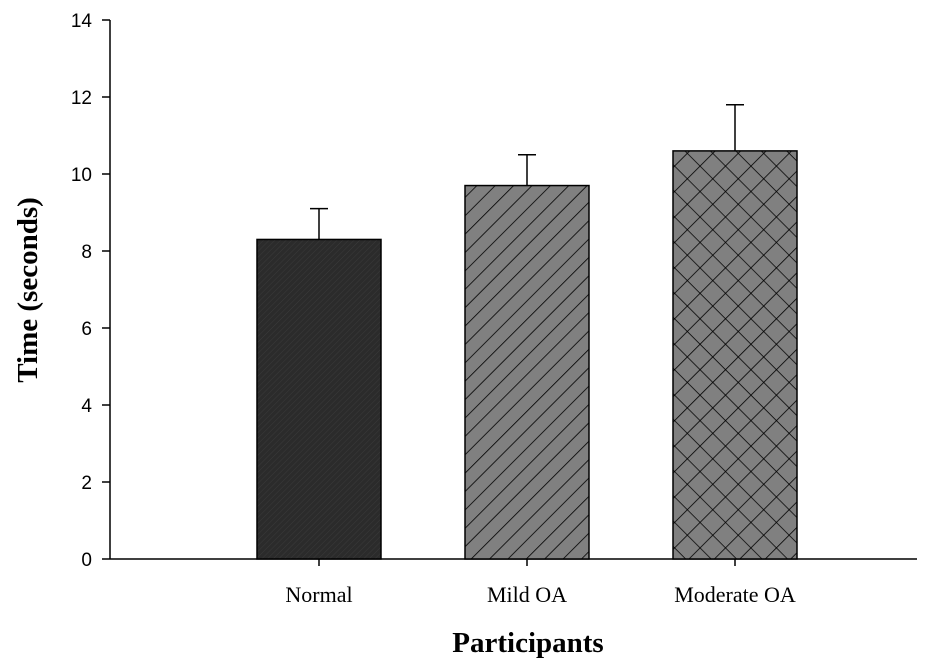  I want to click on x-tick-label: Moderate OA, so click(735, 594).